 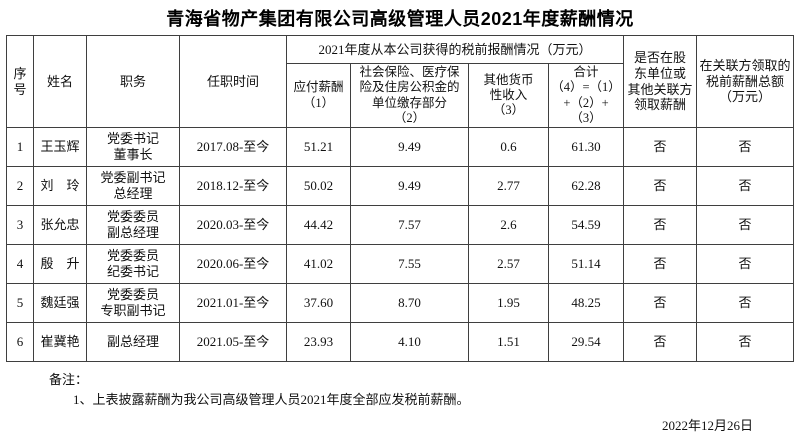 I want to click on cell-payable: 44.42, so click(x=318, y=225).